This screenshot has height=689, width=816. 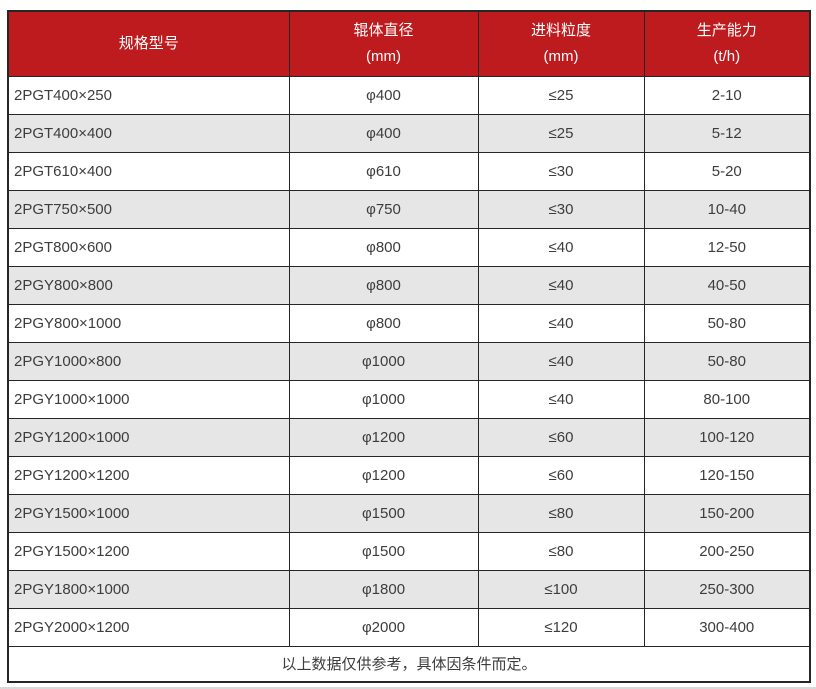 What do you see at coordinates (148, 361) in the screenshot?
I see `cell-model: 2PGY1000×800` at bounding box center [148, 361].